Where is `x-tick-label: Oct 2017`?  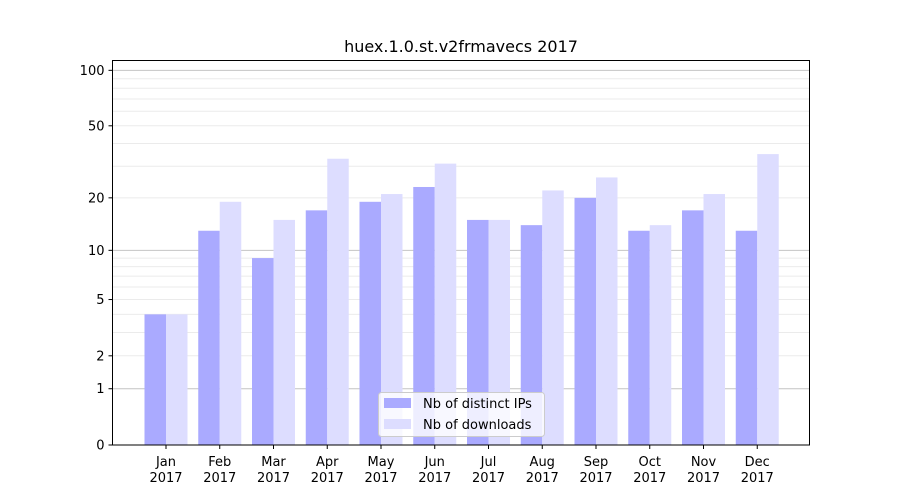
x-tick-label: Oct 2017 is located at coordinates (649, 470).